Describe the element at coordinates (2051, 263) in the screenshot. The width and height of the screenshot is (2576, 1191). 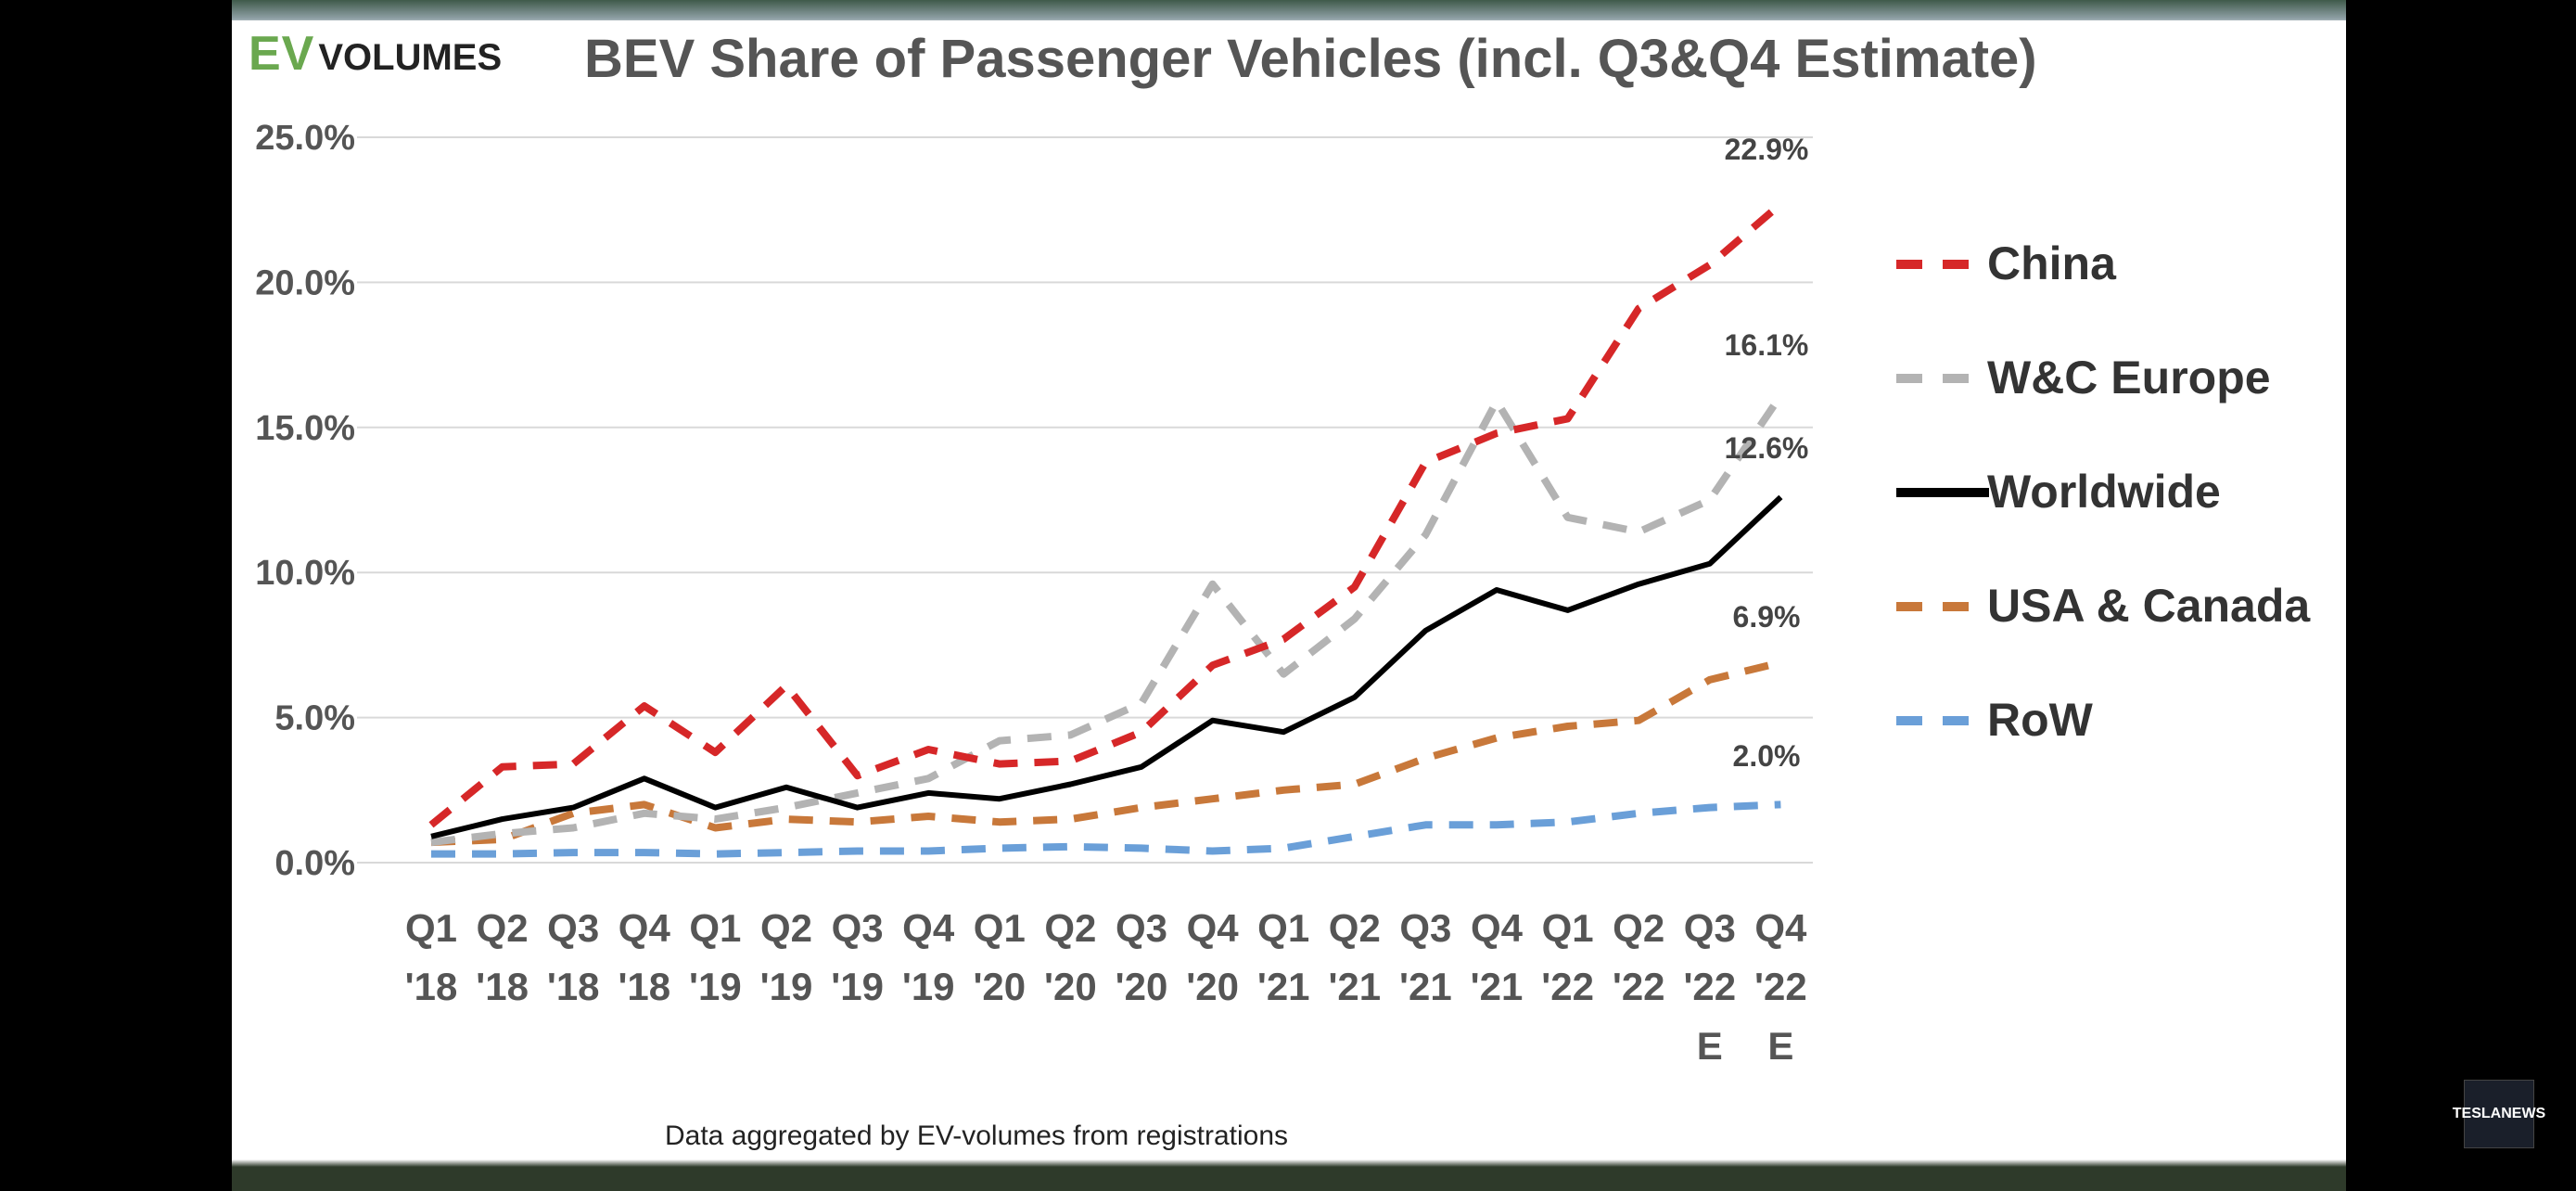
I see `legend-label: China` at that location.